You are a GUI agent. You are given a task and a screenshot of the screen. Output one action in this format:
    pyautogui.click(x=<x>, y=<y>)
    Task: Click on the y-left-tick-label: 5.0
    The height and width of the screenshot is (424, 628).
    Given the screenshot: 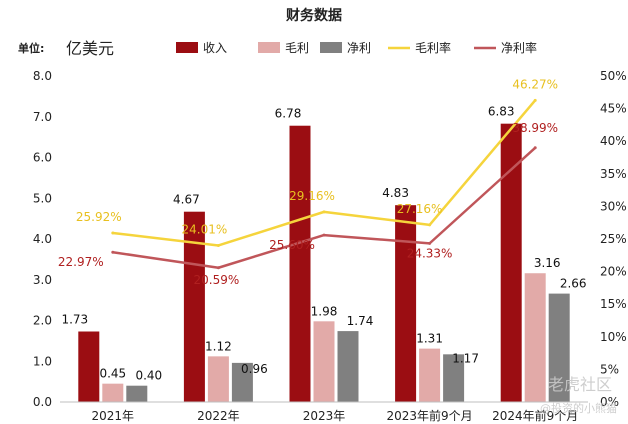 What is the action you would take?
    pyautogui.click(x=42, y=198)
    